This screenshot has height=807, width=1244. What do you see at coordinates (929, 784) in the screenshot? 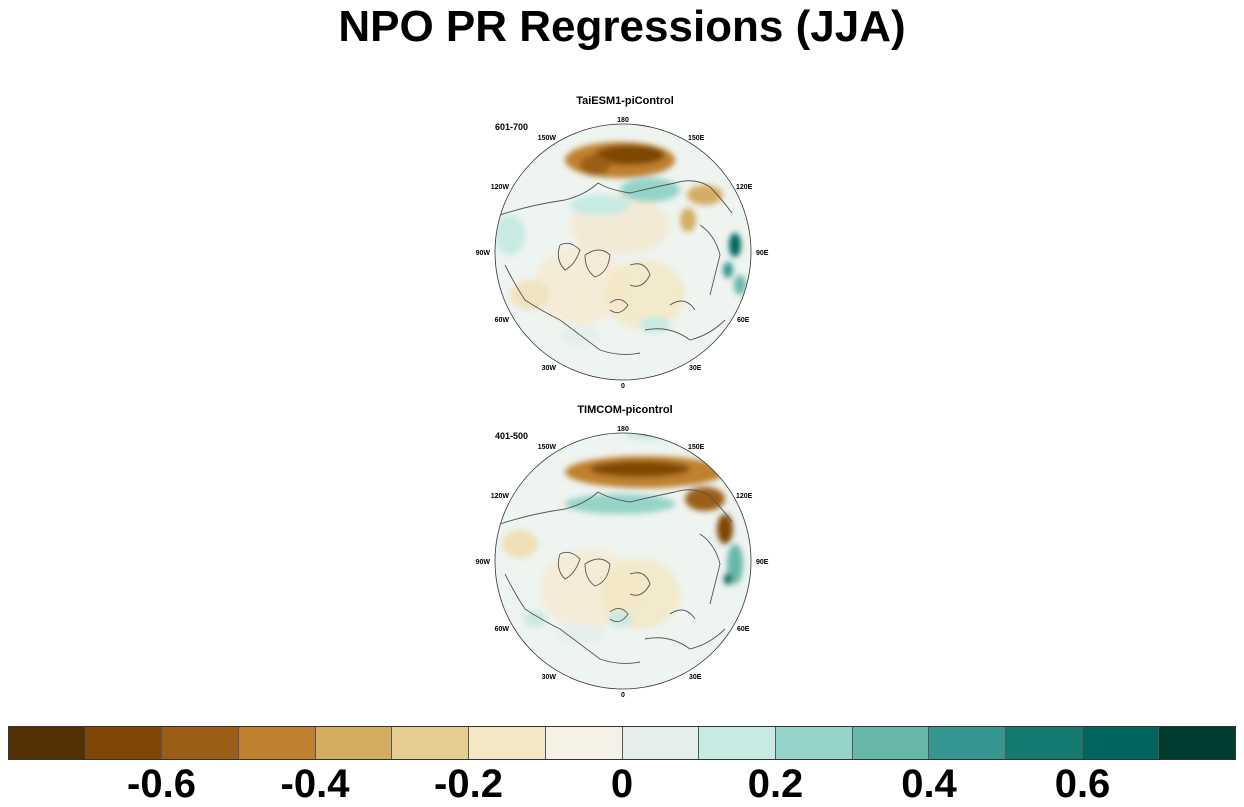
I see `colorbar-tick-label: 0.4` at bounding box center [929, 784].